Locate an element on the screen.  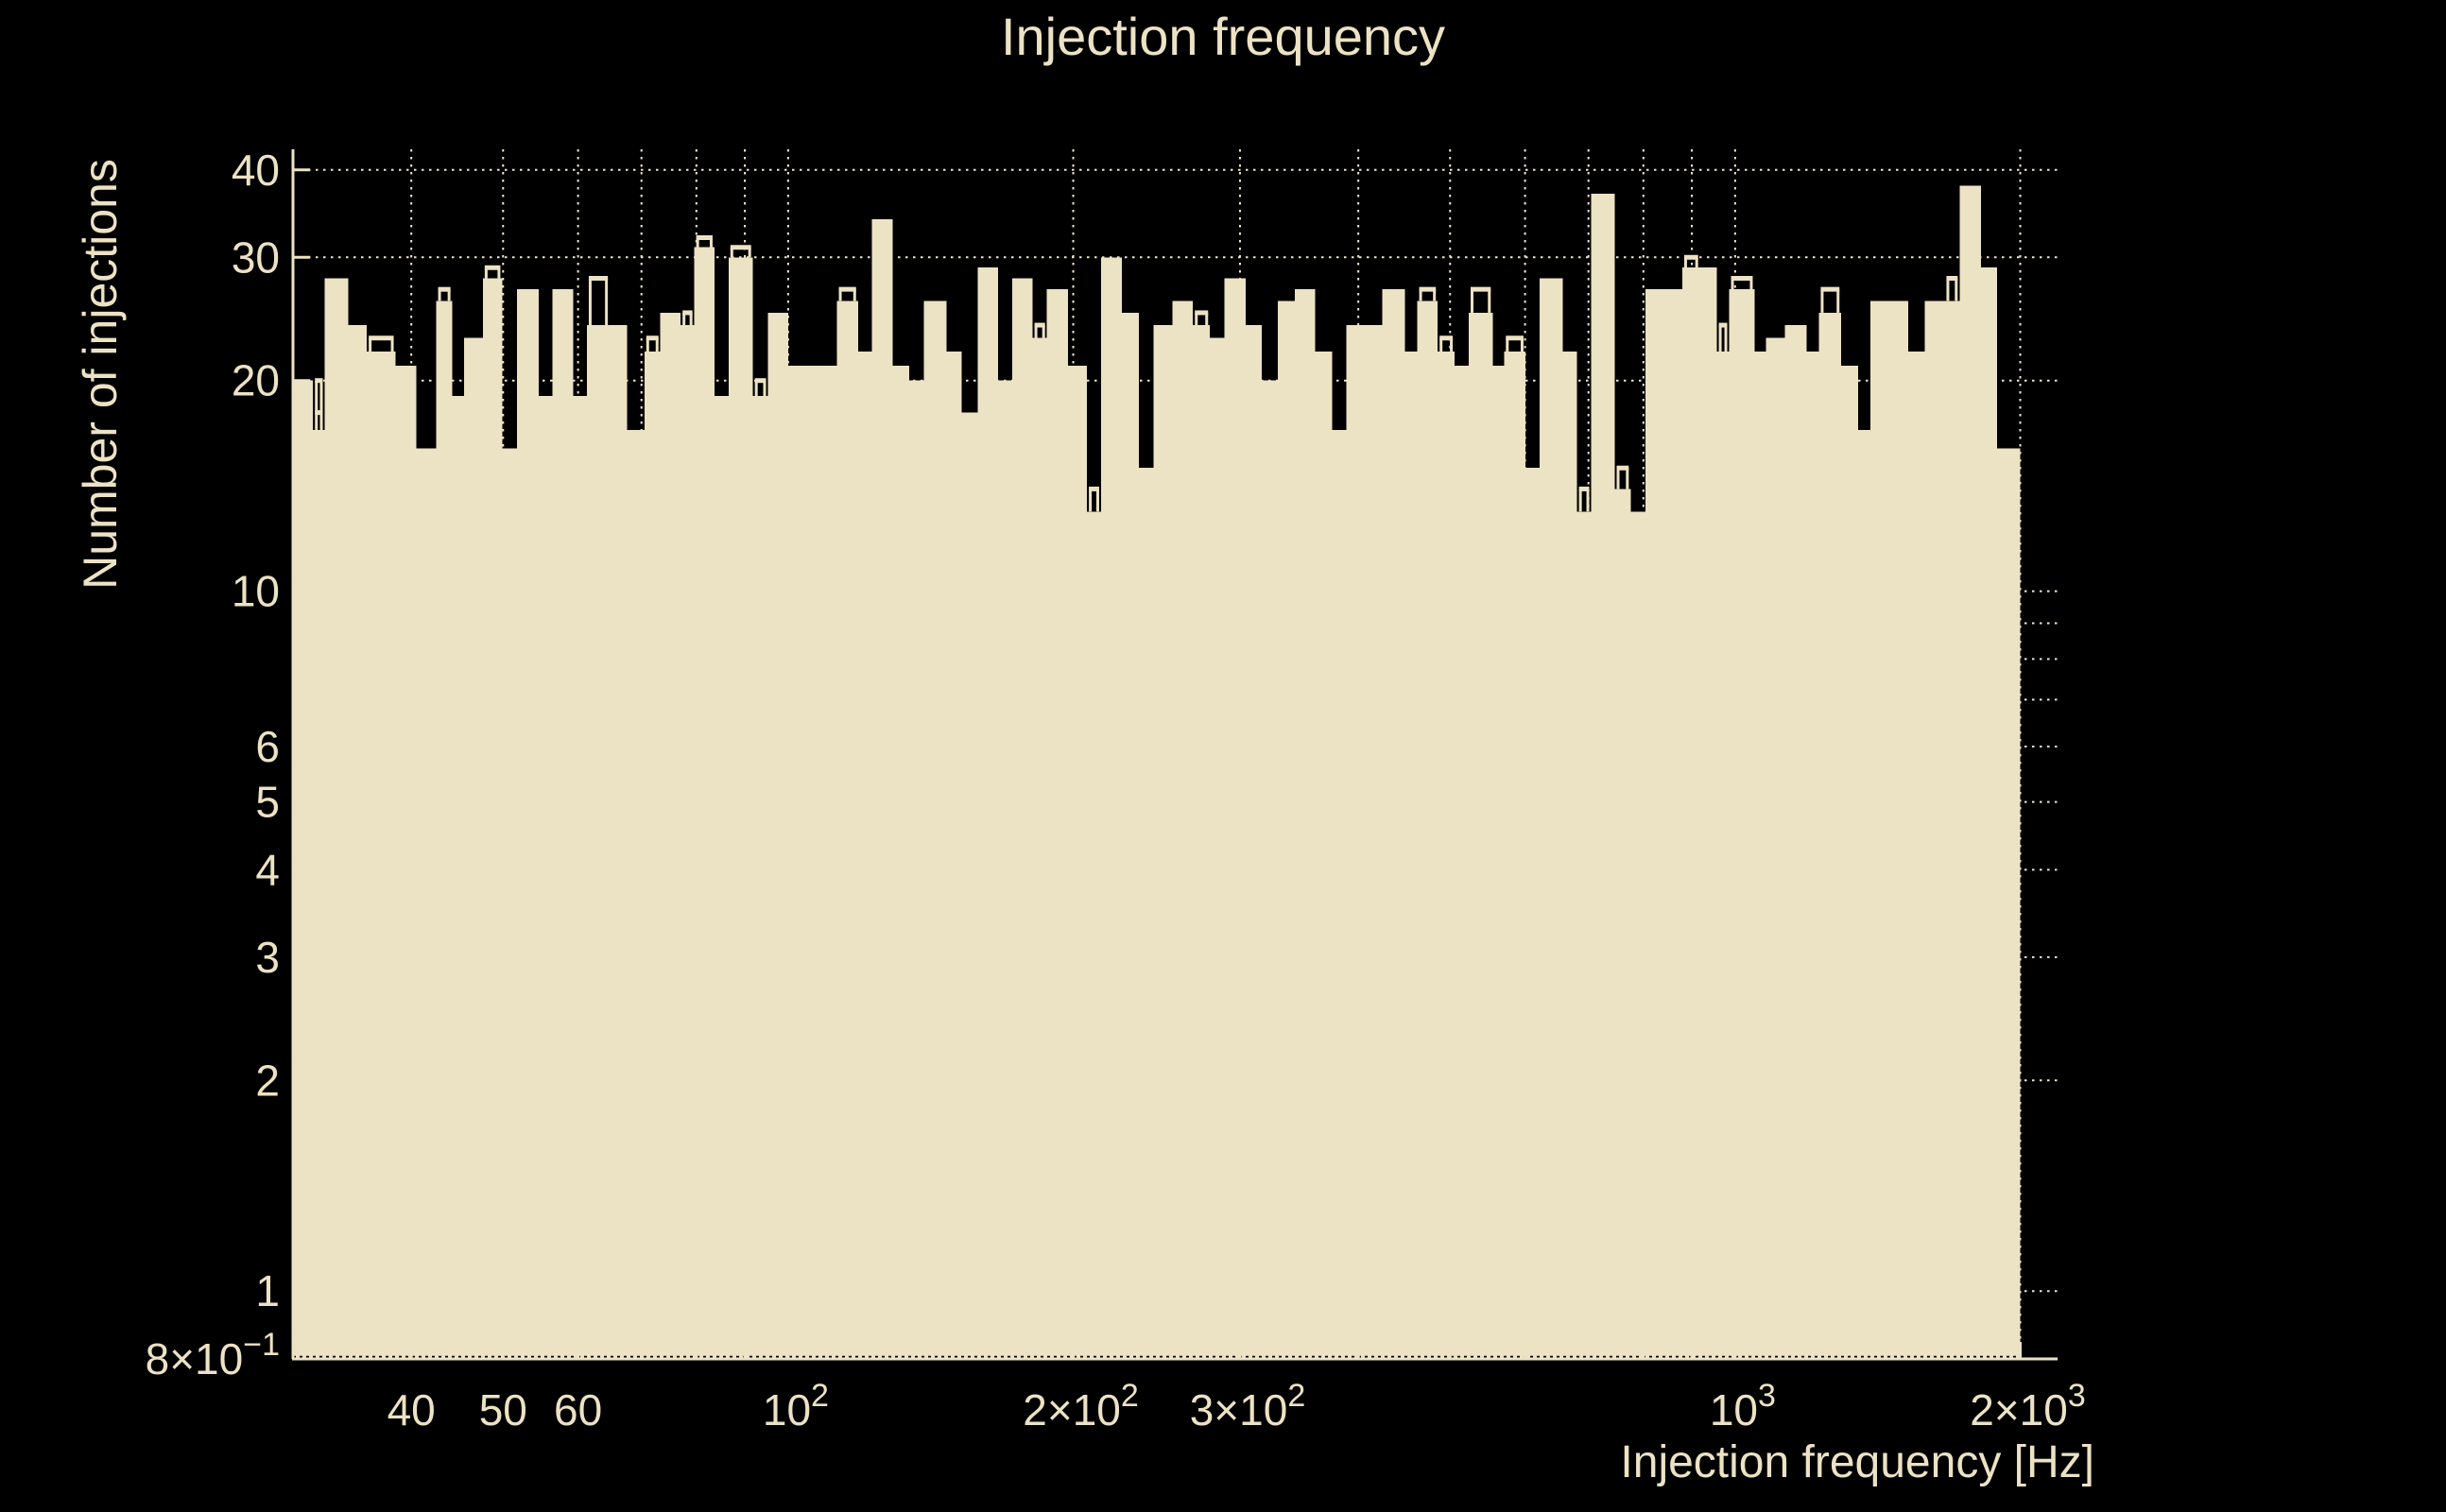
y-axis-title: Number of injections is located at coordinates (100, 374).